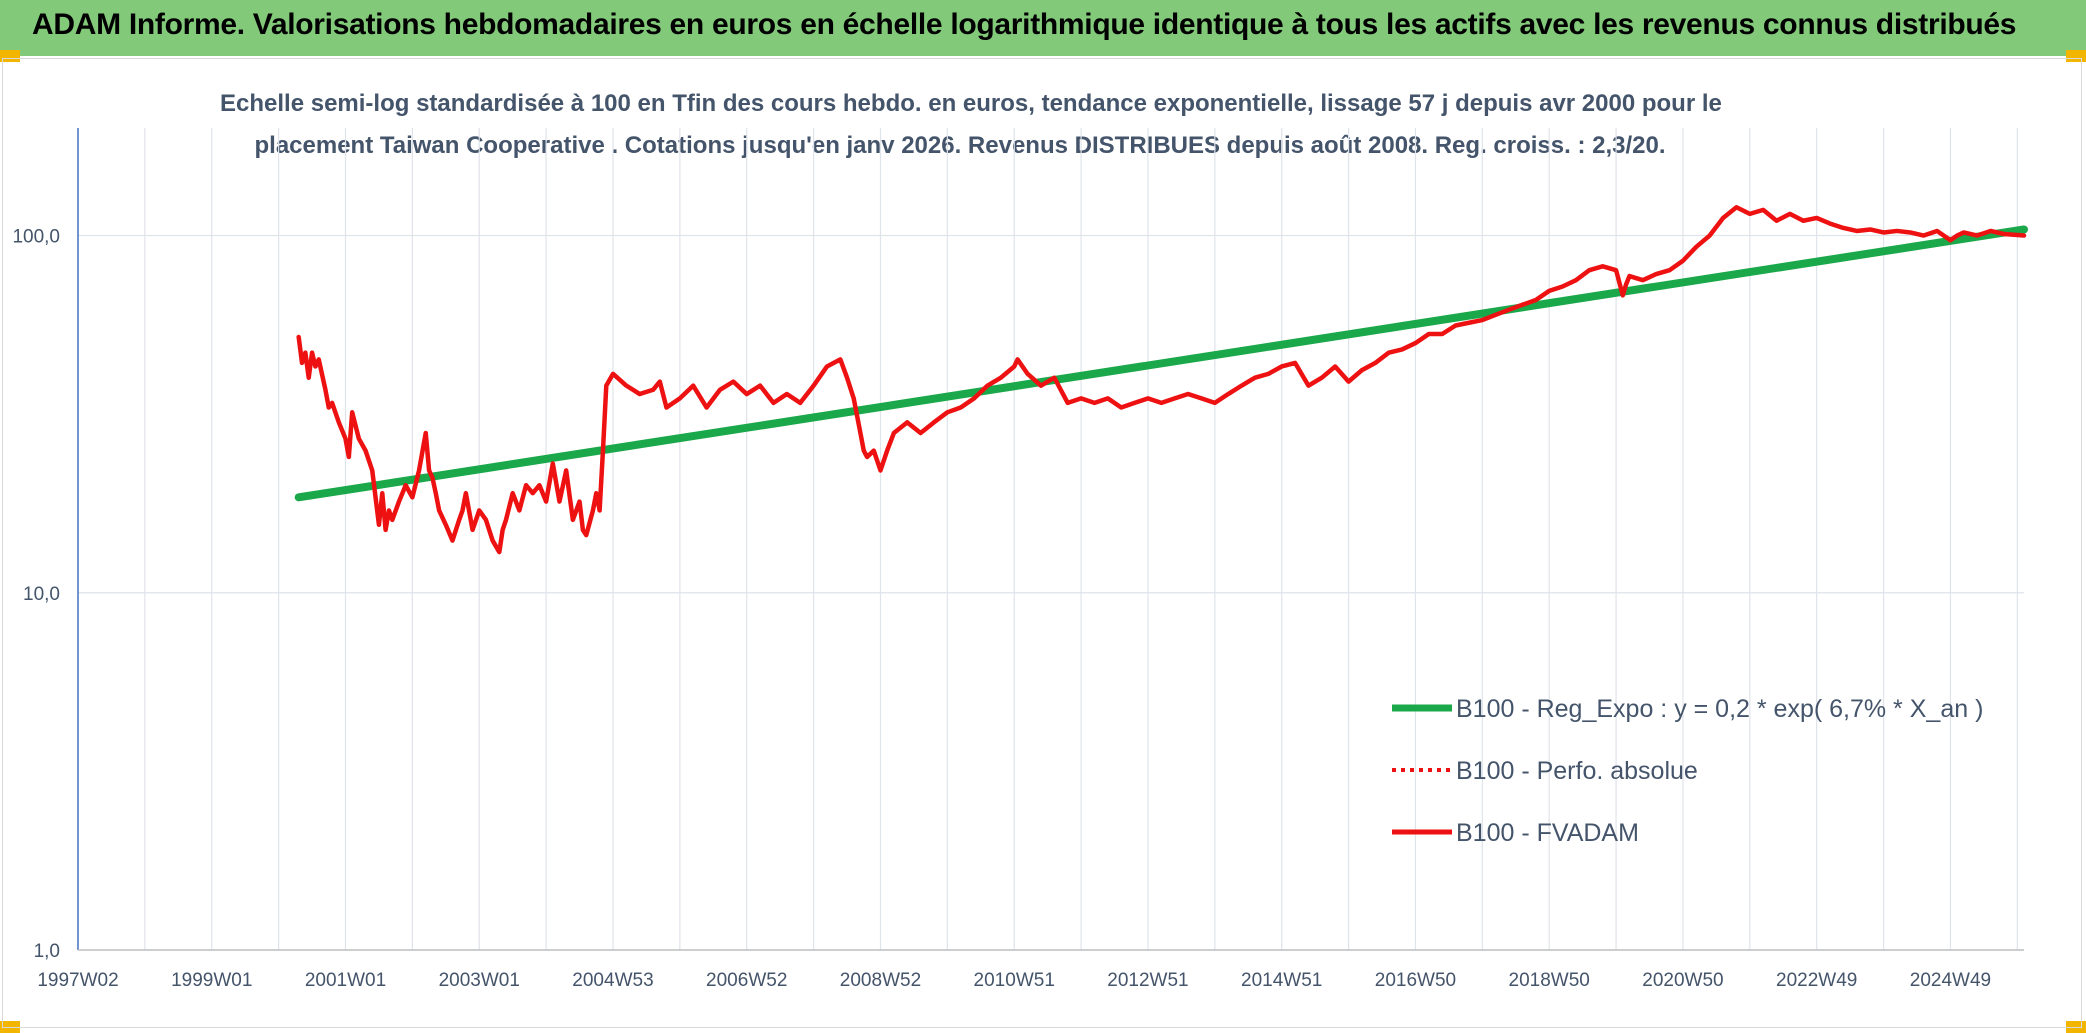  I want to click on x-tick-label: 1997W02, so click(77, 980).